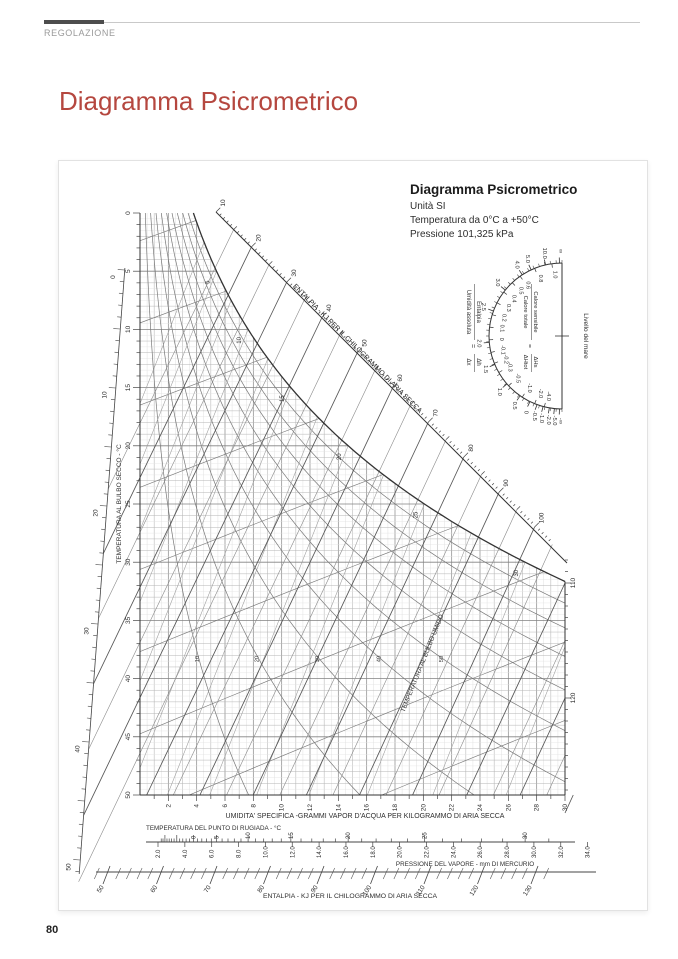 The image size is (678, 959). I want to click on svg-text: 20.0, so click(401, 852).